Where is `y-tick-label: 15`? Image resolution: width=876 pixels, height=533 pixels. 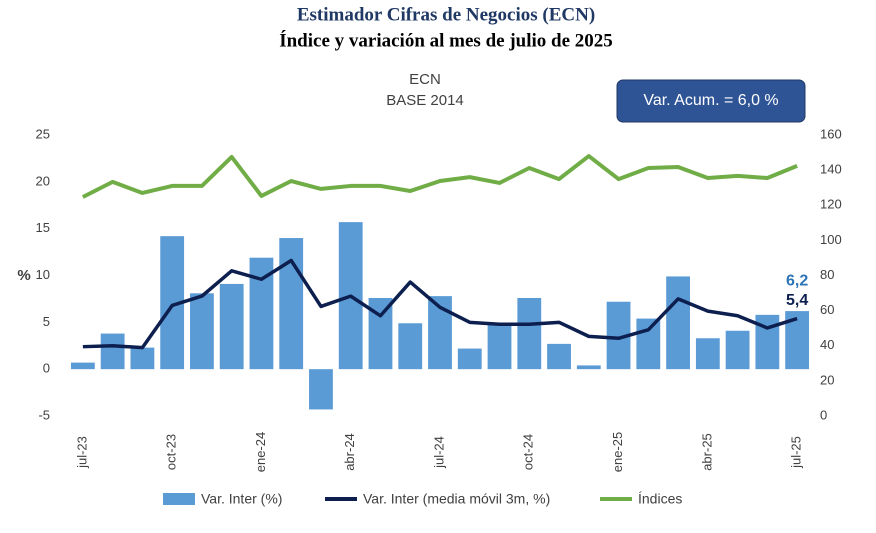 y-tick-label: 15 is located at coordinates (43, 227).